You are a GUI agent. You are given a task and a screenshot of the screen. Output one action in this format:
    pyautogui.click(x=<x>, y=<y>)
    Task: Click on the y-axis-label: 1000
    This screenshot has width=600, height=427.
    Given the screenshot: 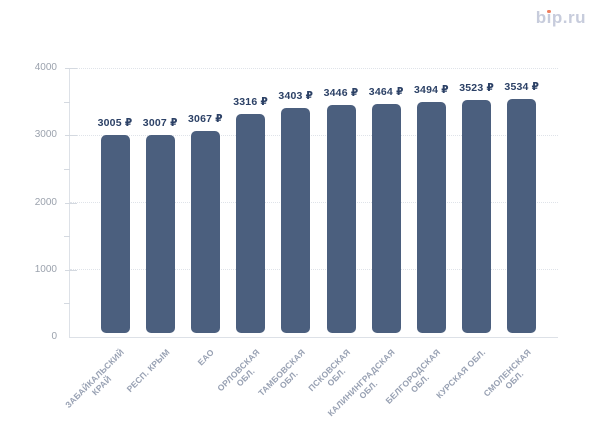 What is the action you would take?
    pyautogui.click(x=45, y=269)
    